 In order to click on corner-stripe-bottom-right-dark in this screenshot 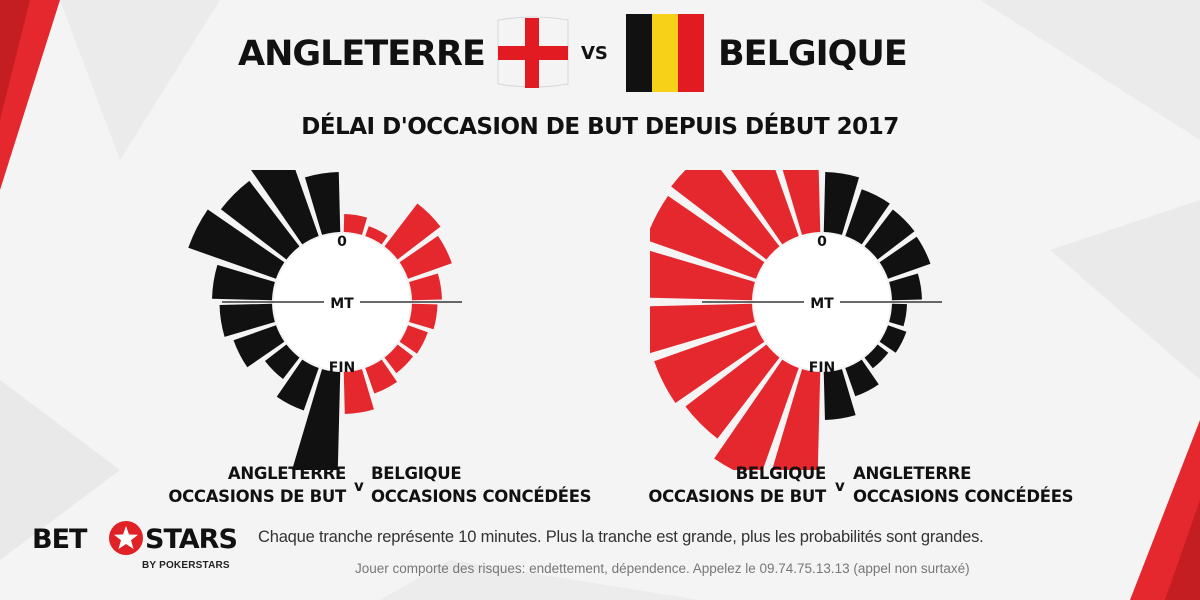, I will do `click(1182, 550)`.